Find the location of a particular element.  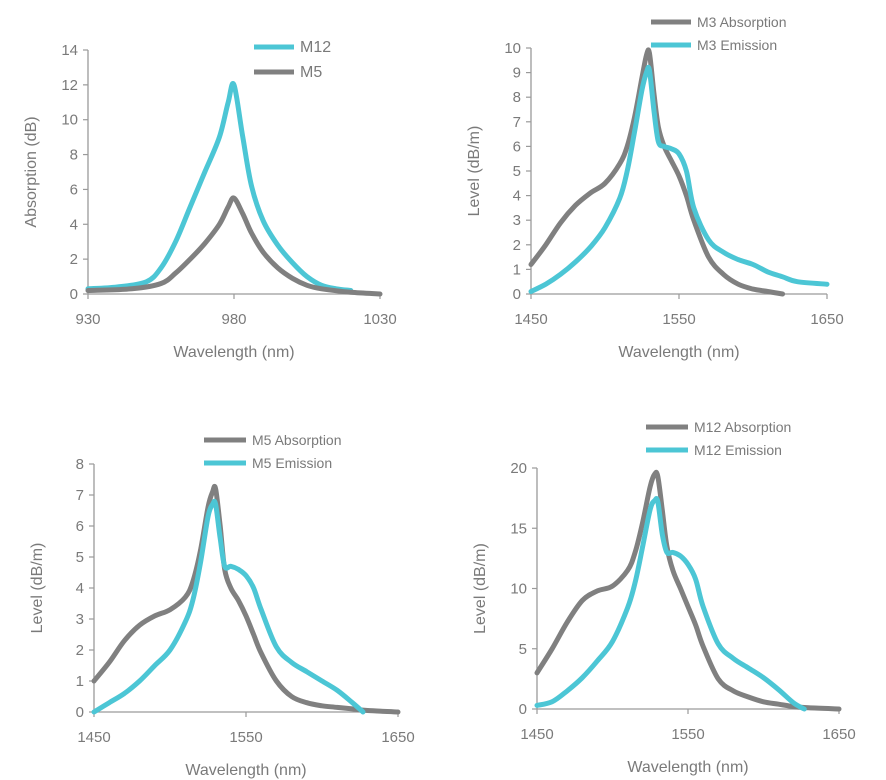

y-tick-label: 12 is located at coordinates (69, 85).